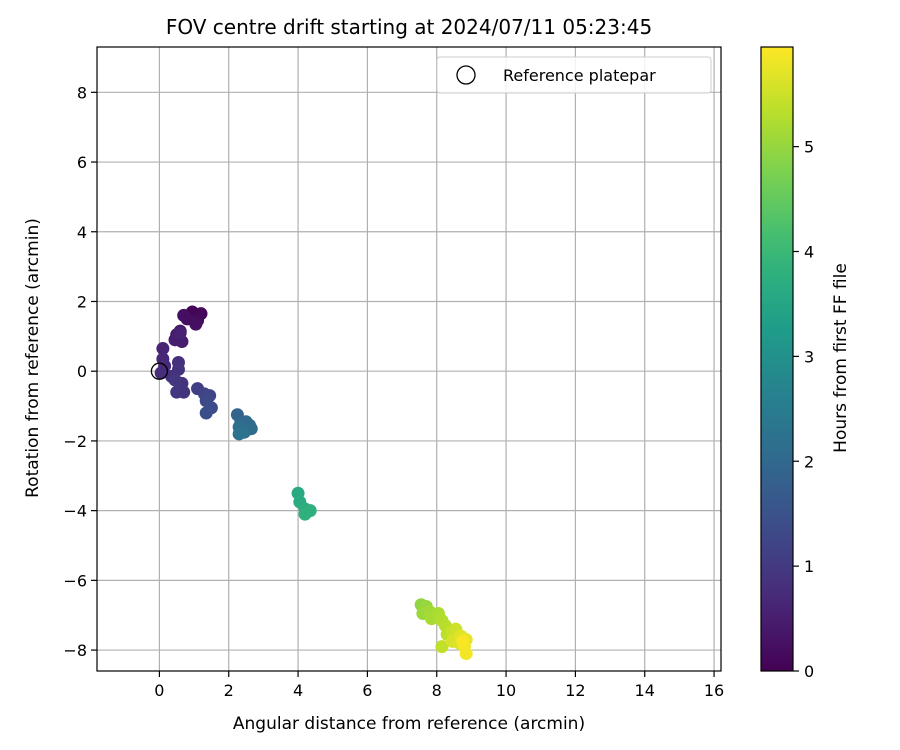 The image size is (900, 750). Describe the element at coordinates (809, 356) in the screenshot. I see `colorbar-tick-label: 3` at that location.